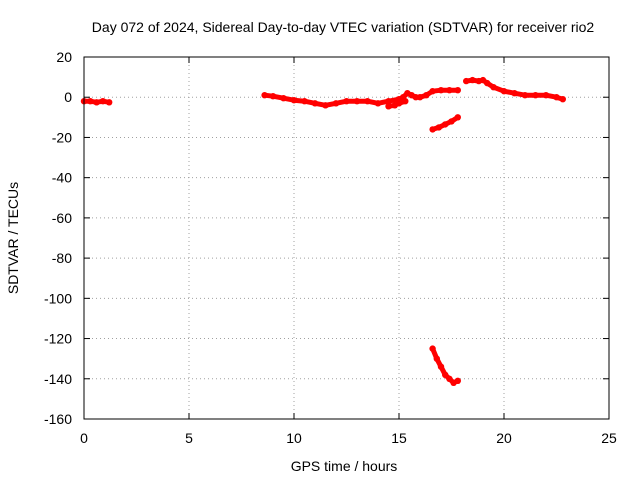 This screenshot has height=480, width=640. I want to click on x-tick-label: 25, so click(609, 438).